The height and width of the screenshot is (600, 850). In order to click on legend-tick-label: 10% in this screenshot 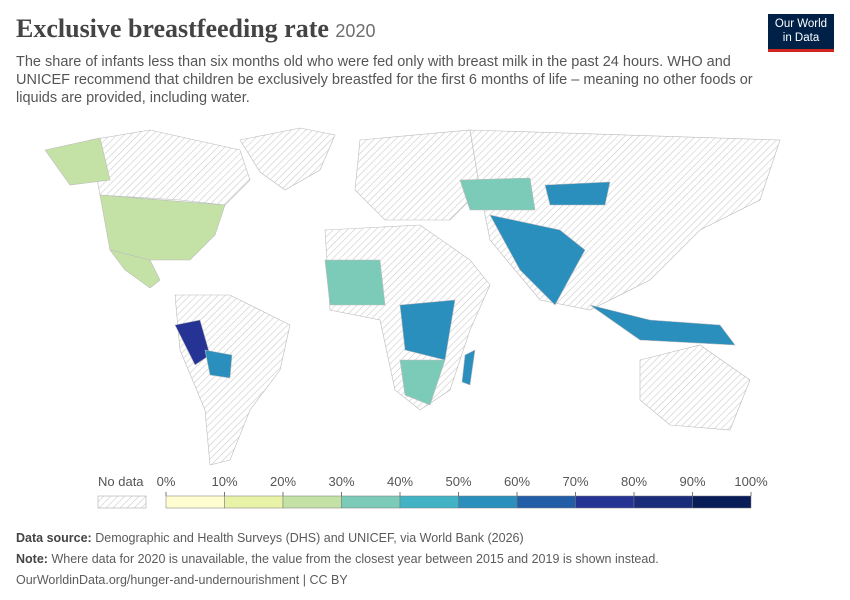, I will do `click(224, 481)`.